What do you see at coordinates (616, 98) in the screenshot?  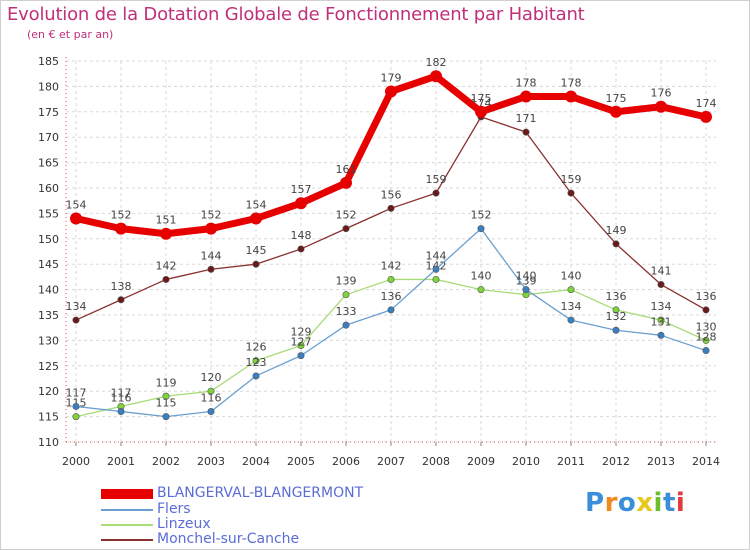 I see `data-label: 175` at bounding box center [616, 98].